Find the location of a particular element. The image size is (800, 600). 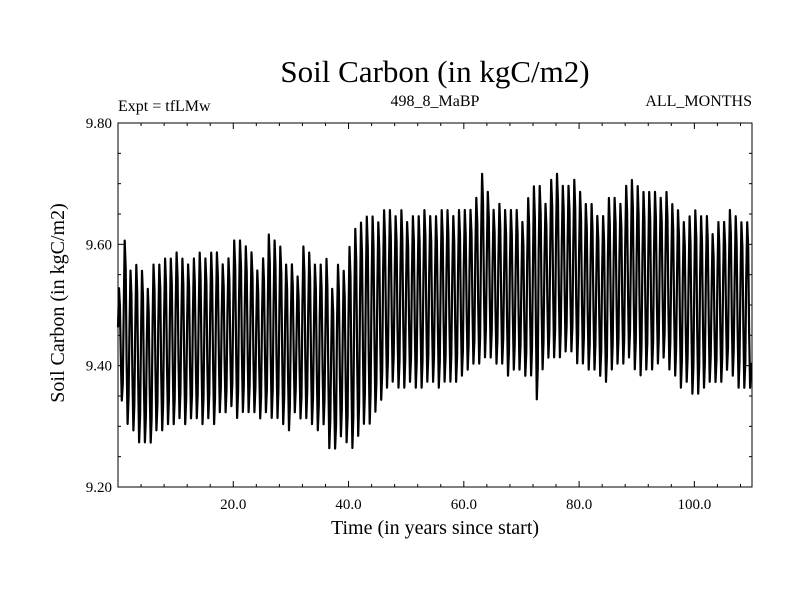

experiment-label: Expt = tfLMw is located at coordinates (164, 106).